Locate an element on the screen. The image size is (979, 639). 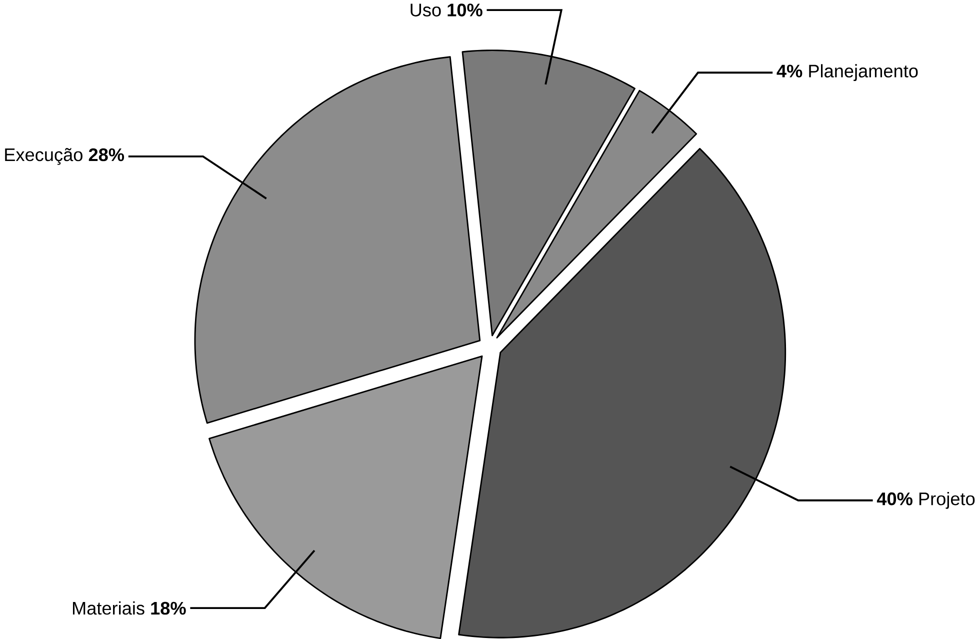
slice-label: Materiais is located at coordinates (108, 608).